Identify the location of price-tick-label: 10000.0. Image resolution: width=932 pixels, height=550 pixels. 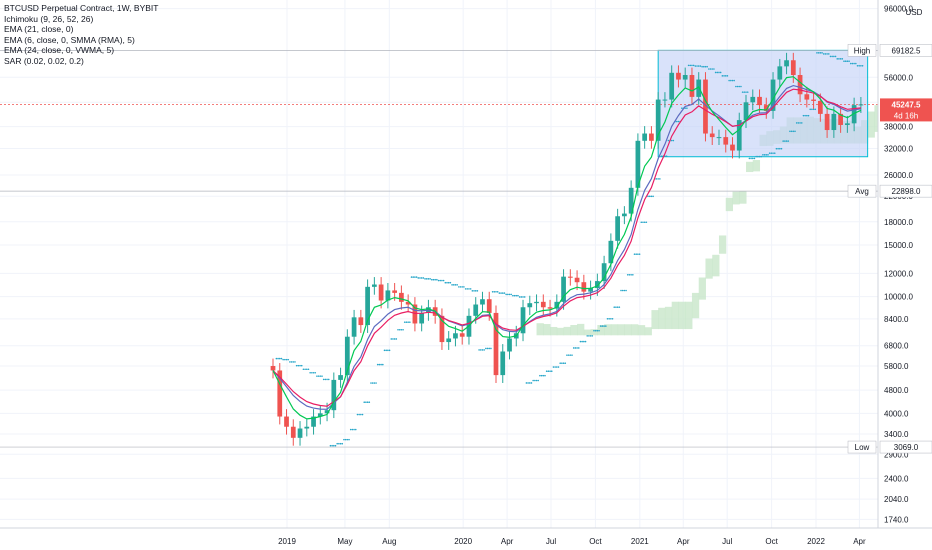
(898, 297).